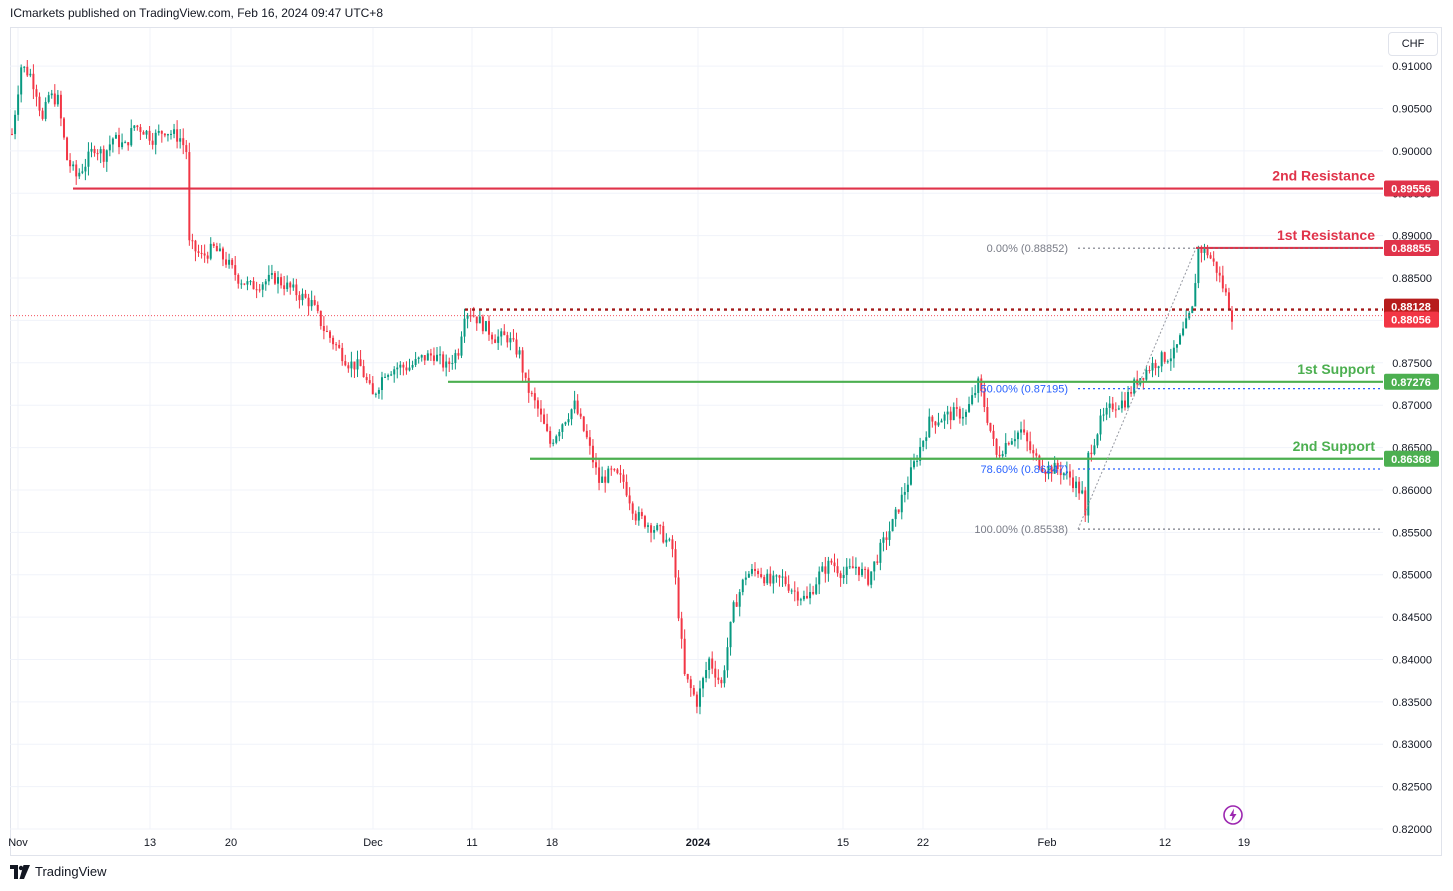  I want to click on lightning-icon, so click(1233, 815).